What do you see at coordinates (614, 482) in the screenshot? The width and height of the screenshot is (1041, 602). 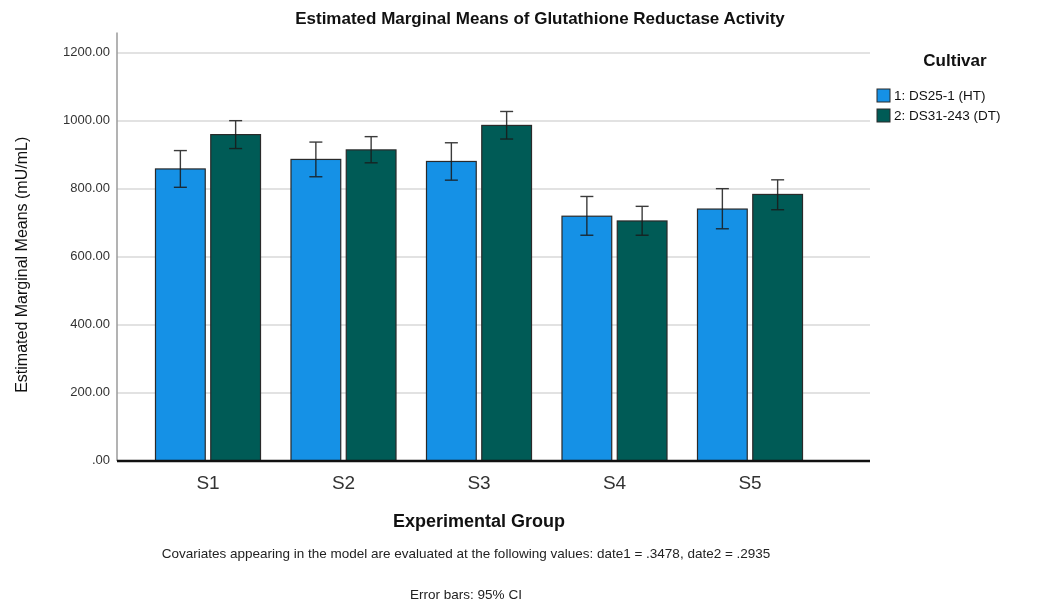 I see `x-tick-label: S4` at bounding box center [614, 482].